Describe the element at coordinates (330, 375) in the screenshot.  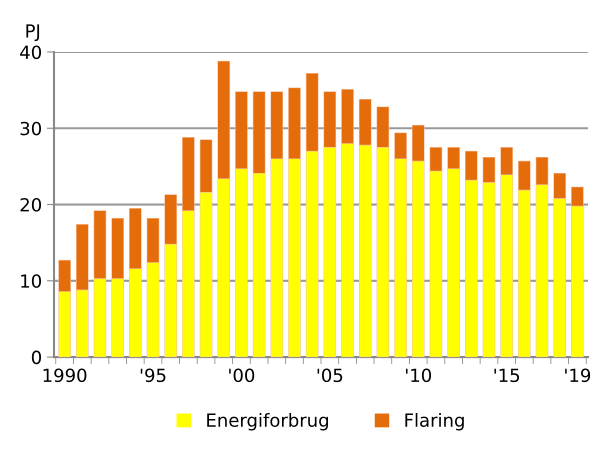
I see `x-tick-label: '05` at that location.